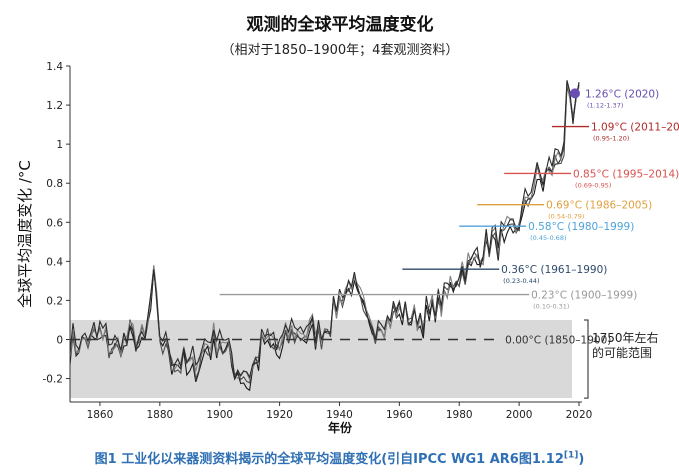  What do you see at coordinates (581, 227) in the screenshot?
I see `period-label-3: 0.58°C (1980–1999)` at bounding box center [581, 227].